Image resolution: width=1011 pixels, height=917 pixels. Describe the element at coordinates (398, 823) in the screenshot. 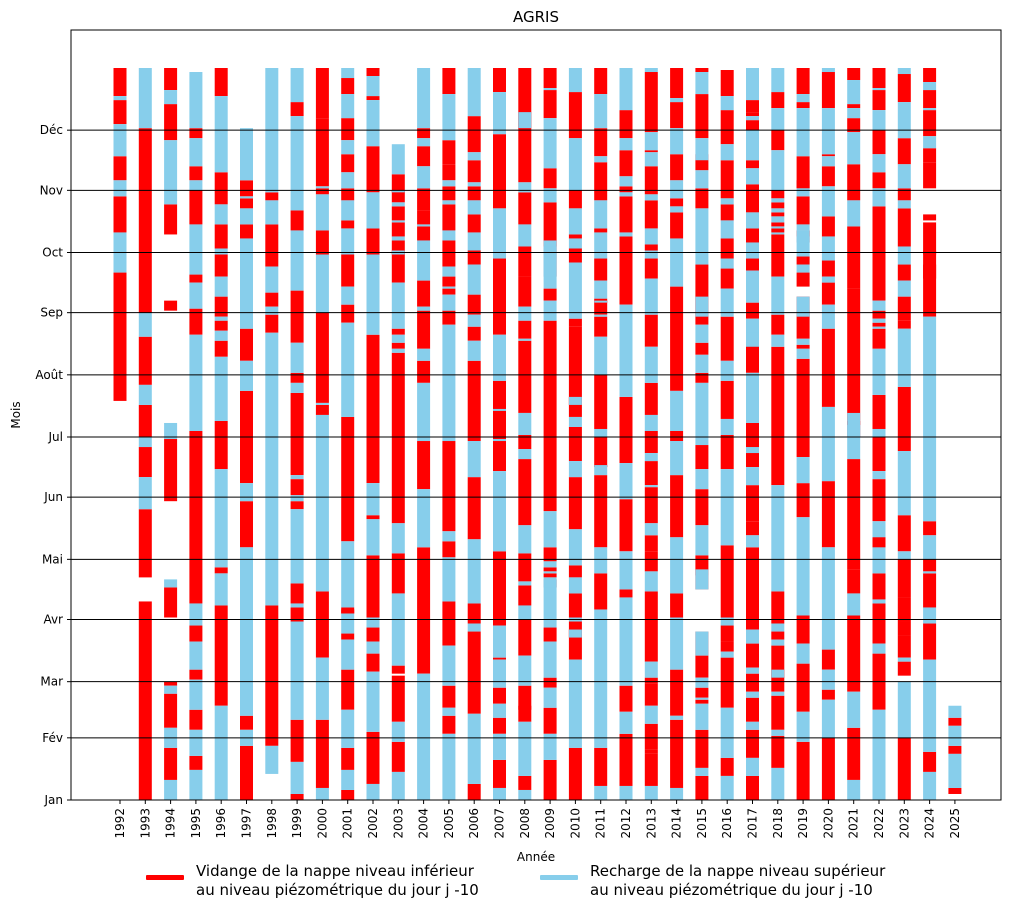

I see `x-tick-label: 2003` at that location.